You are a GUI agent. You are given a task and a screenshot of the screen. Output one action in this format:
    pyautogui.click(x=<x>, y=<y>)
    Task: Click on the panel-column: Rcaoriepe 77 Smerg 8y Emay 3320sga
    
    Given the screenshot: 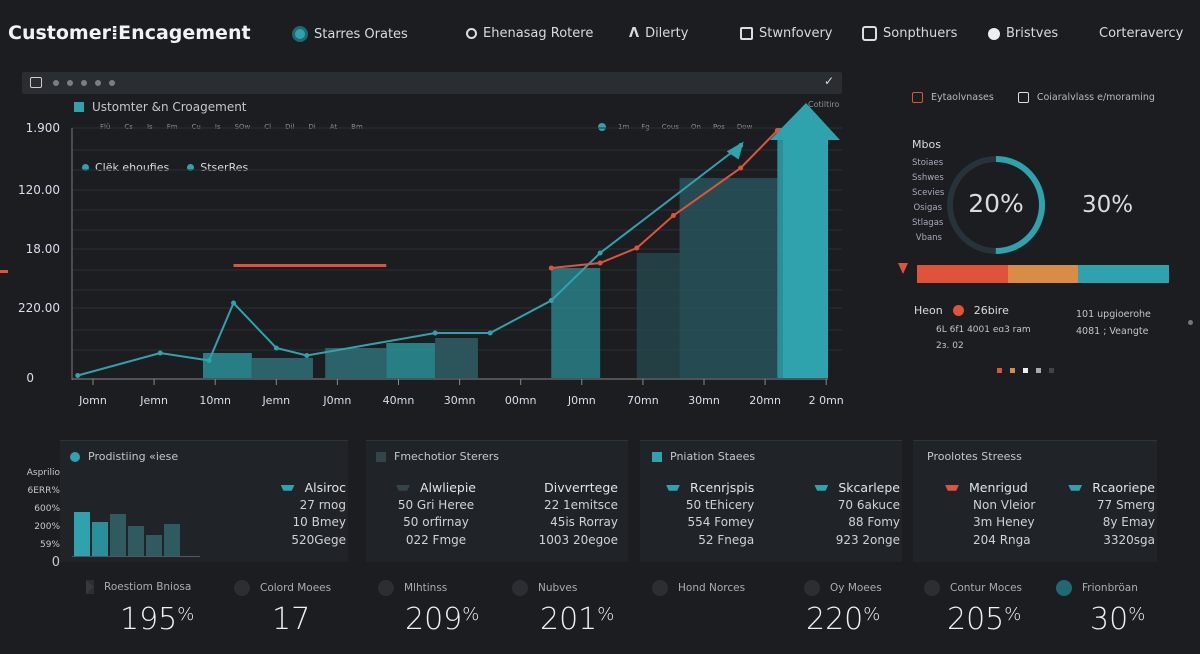 What is the action you would take?
    pyautogui.click(x=1111, y=514)
    